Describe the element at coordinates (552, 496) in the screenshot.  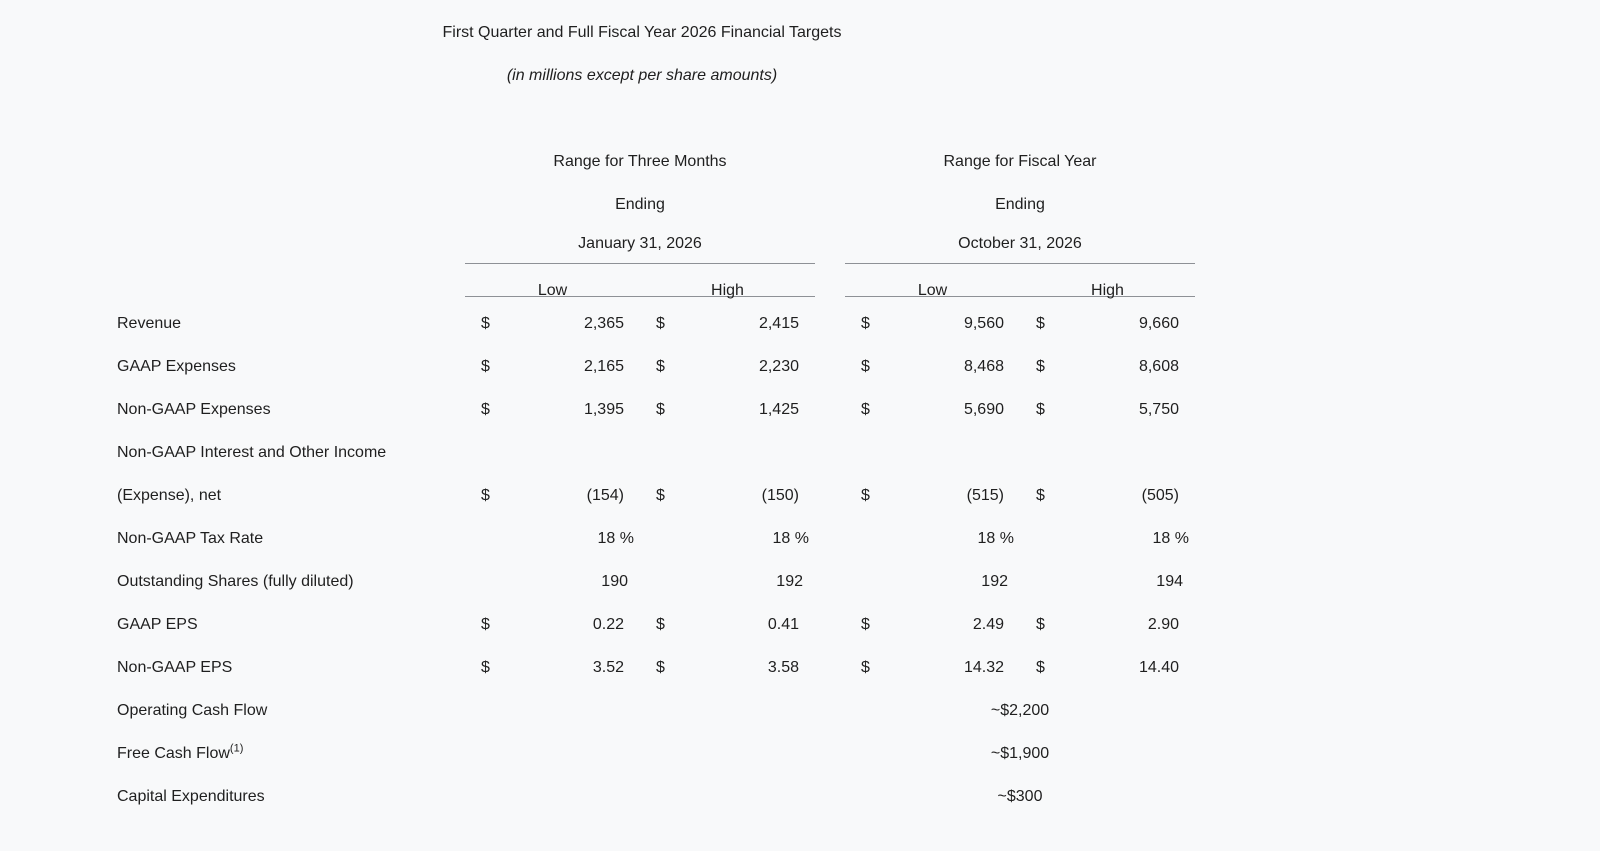
I see `q1-low-cell: $ (154)` at that location.